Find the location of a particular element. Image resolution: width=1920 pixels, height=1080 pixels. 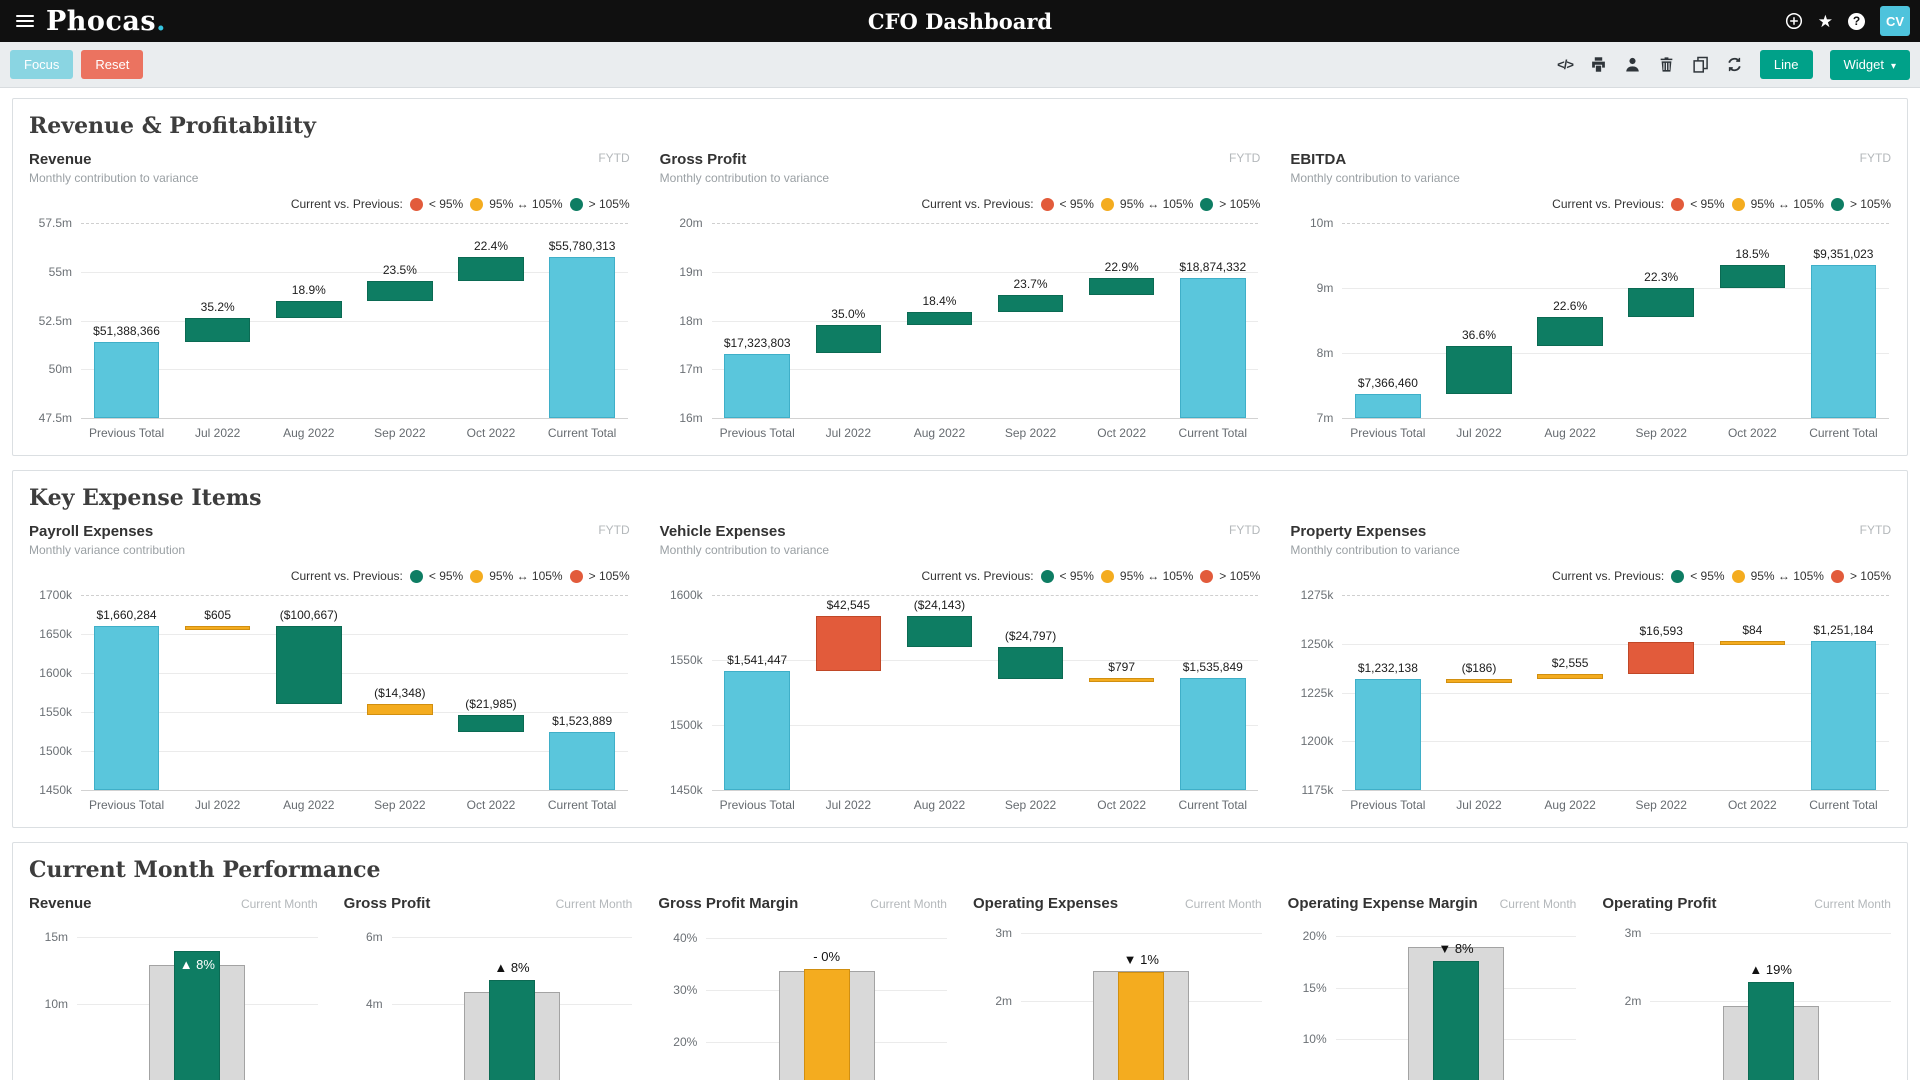

favorite-star-icon: ★ is located at coordinates (1825, 21).